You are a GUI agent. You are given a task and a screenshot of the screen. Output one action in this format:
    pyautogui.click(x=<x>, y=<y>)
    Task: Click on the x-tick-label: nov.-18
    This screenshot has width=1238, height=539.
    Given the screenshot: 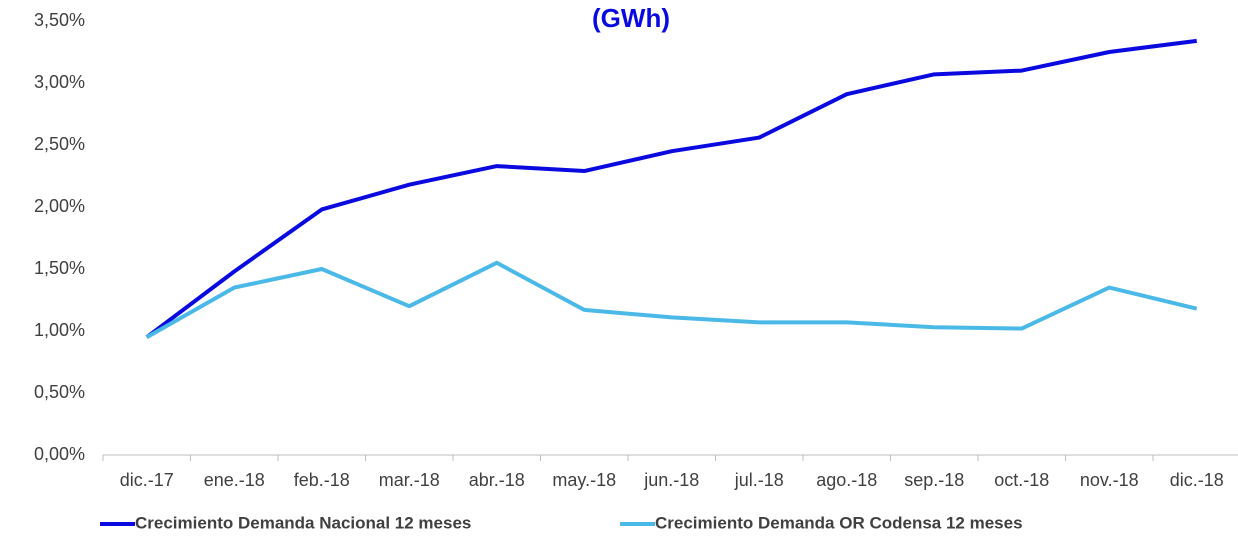 What is the action you would take?
    pyautogui.click(x=1109, y=480)
    